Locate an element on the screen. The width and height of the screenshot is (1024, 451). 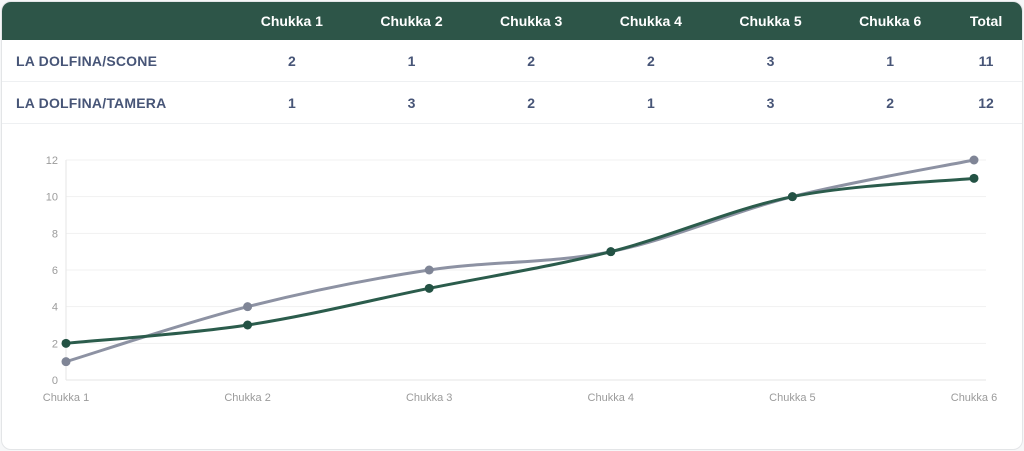
total-cell: 11 is located at coordinates (986, 60).